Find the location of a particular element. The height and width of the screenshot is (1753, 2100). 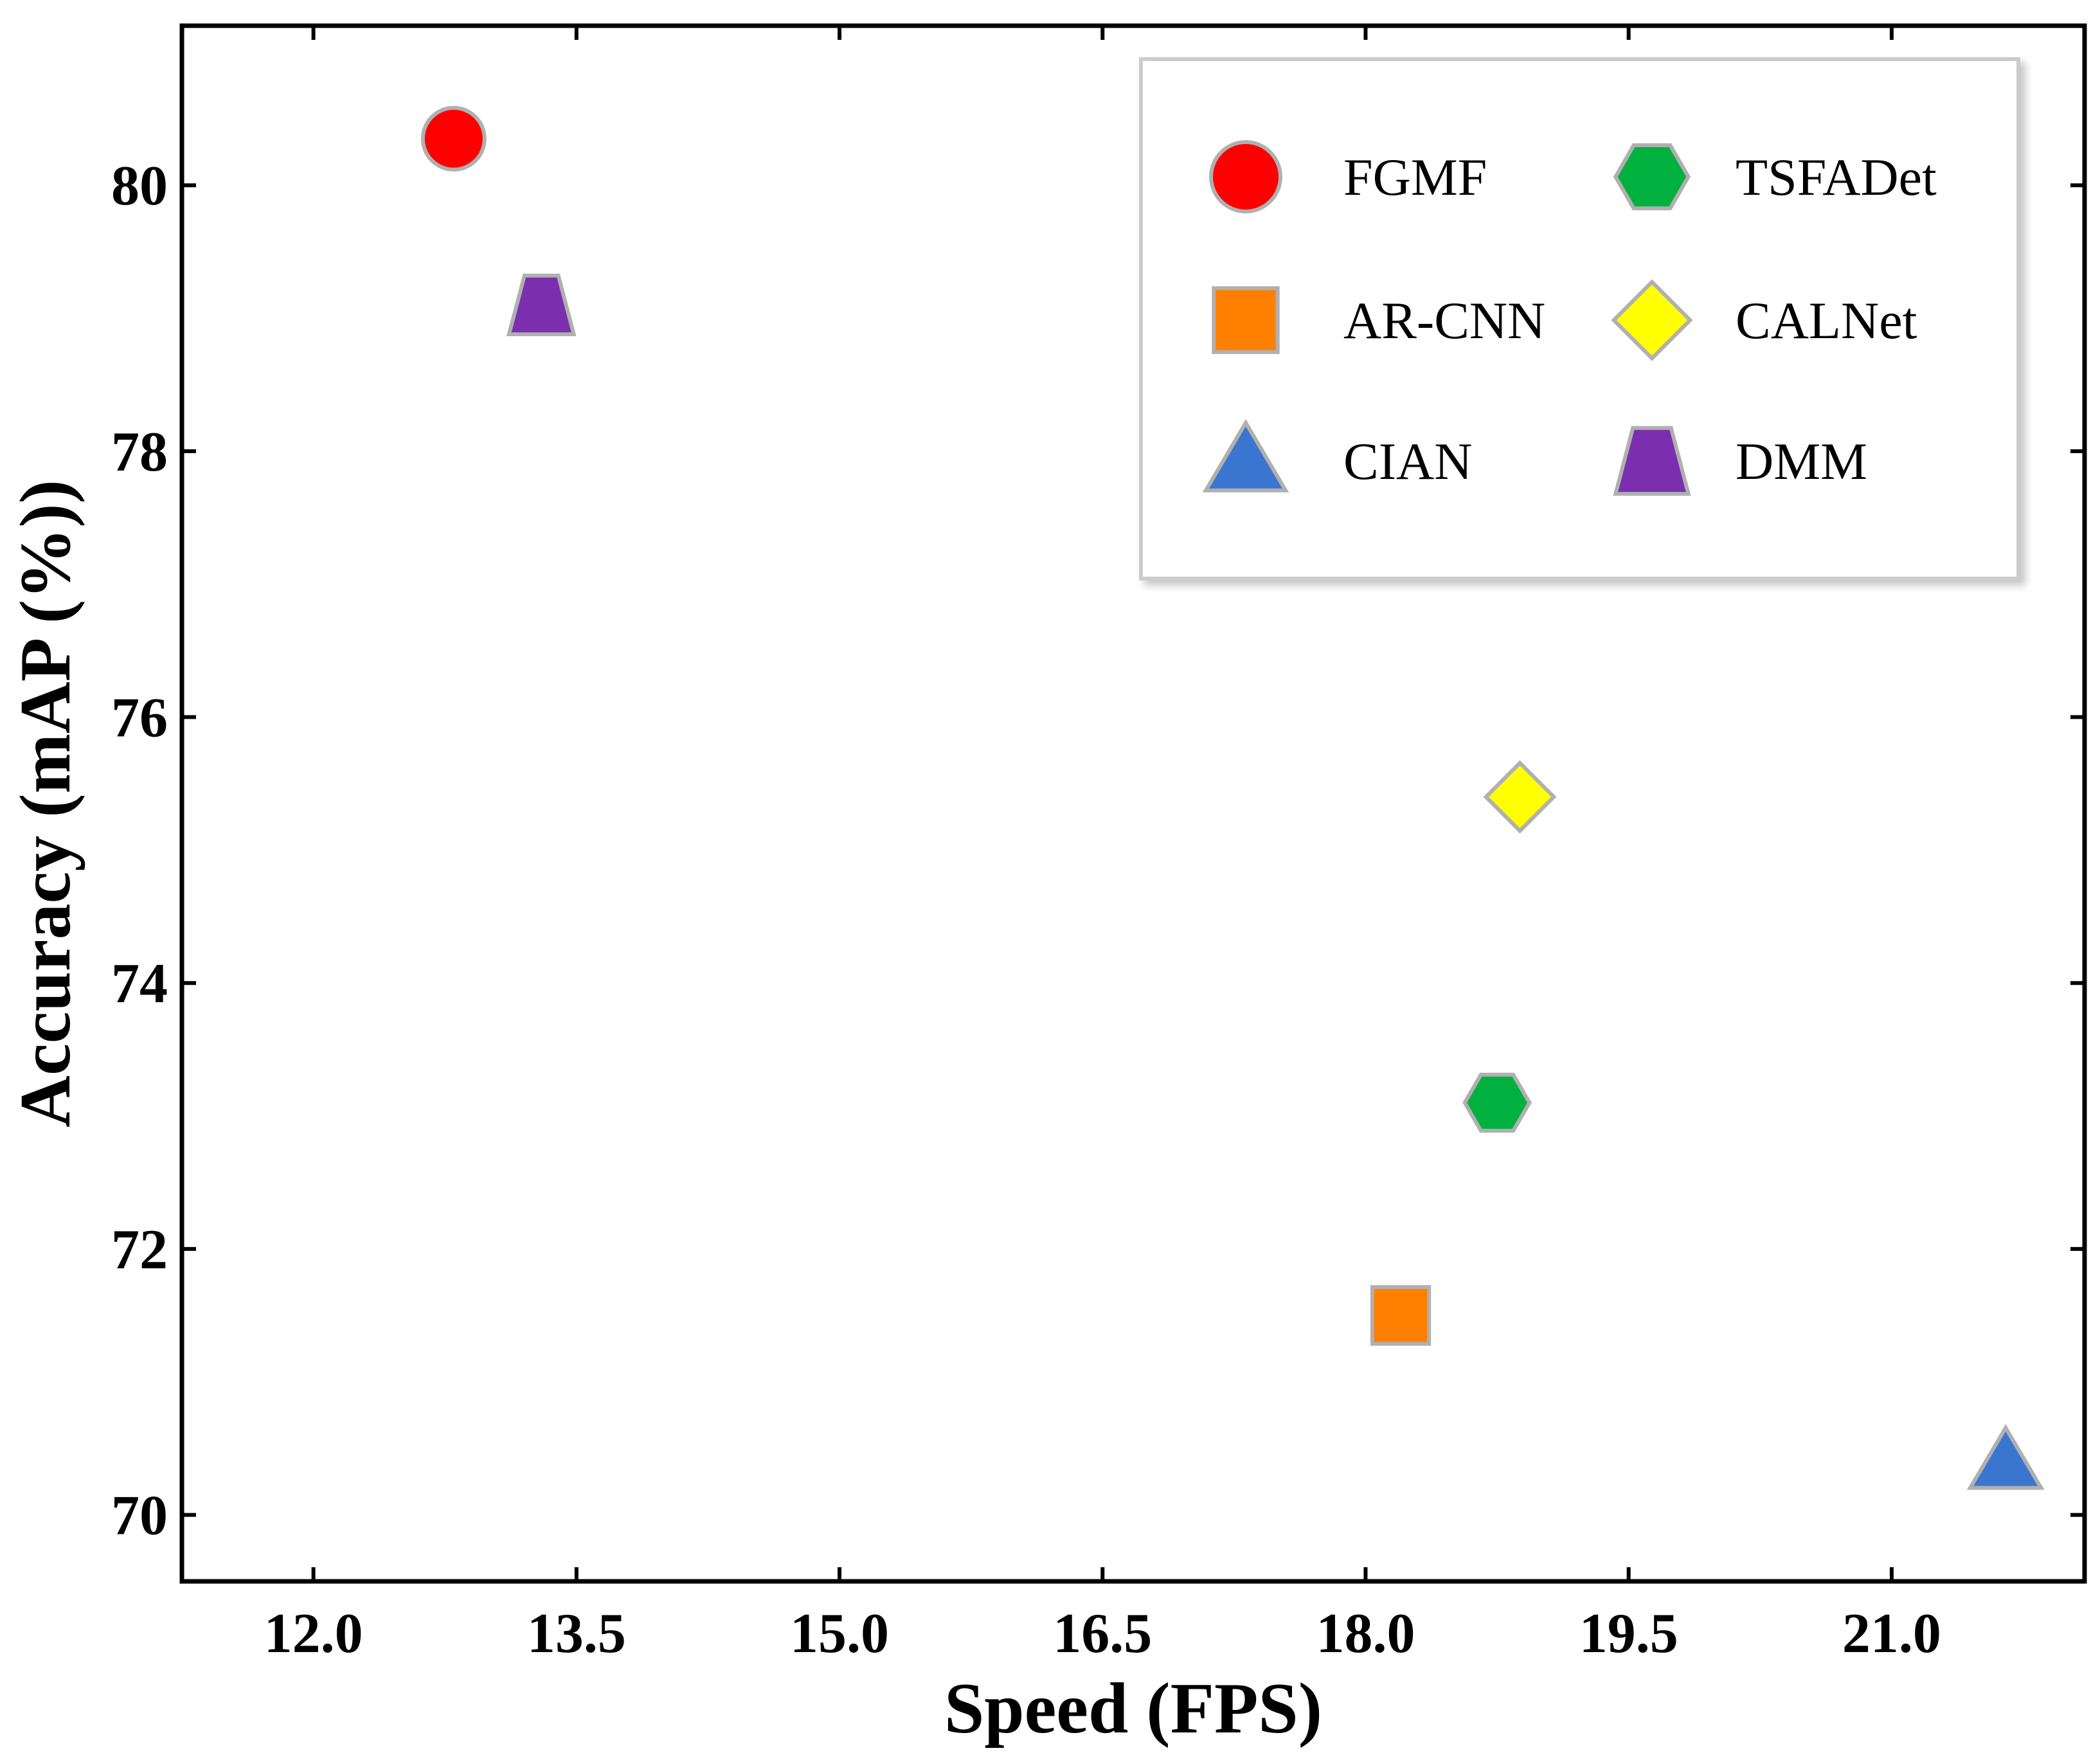

y-tick-label: 76 is located at coordinates (139, 718).